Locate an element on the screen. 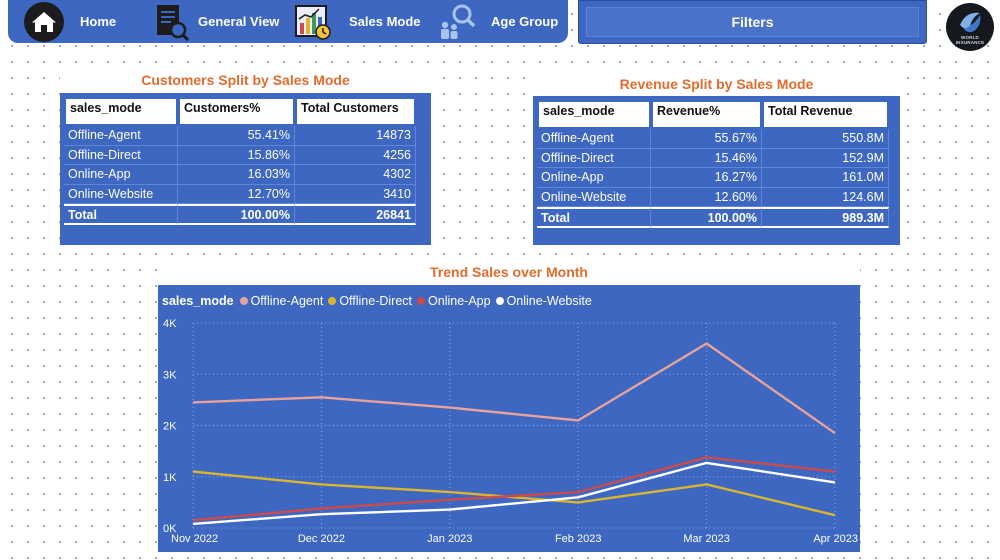 Image resolution: width=1000 pixels, height=560 pixels. cell-revenue-pct: 16.27% is located at coordinates (706, 178).